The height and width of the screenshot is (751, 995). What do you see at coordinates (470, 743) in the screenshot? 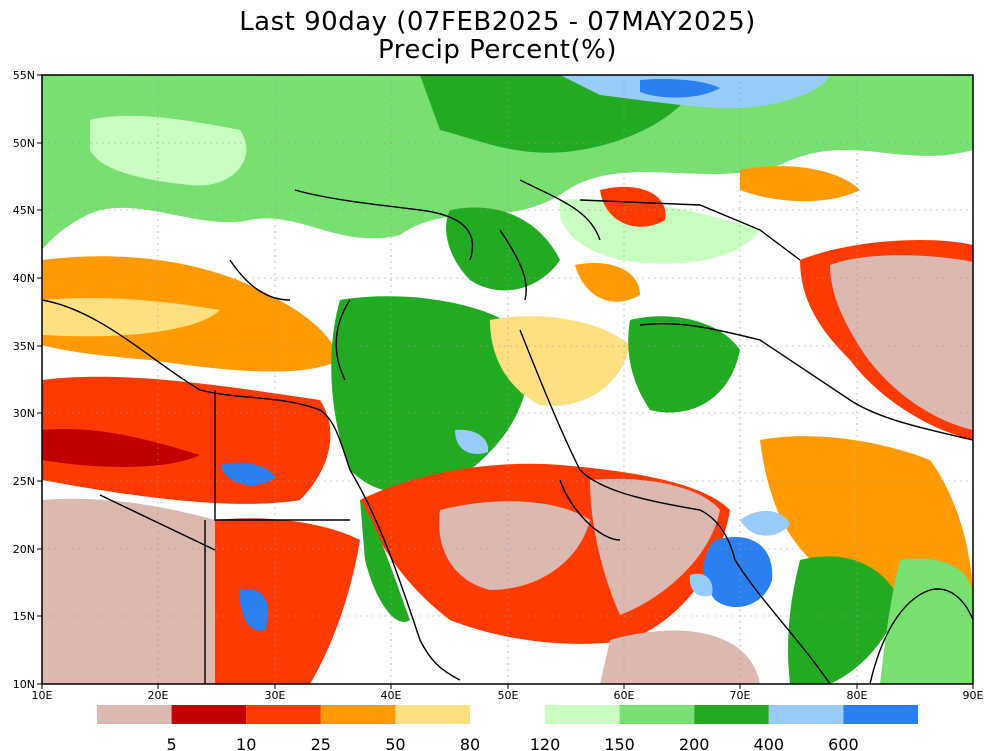
I see `colorbar-label: 80` at bounding box center [470, 743].